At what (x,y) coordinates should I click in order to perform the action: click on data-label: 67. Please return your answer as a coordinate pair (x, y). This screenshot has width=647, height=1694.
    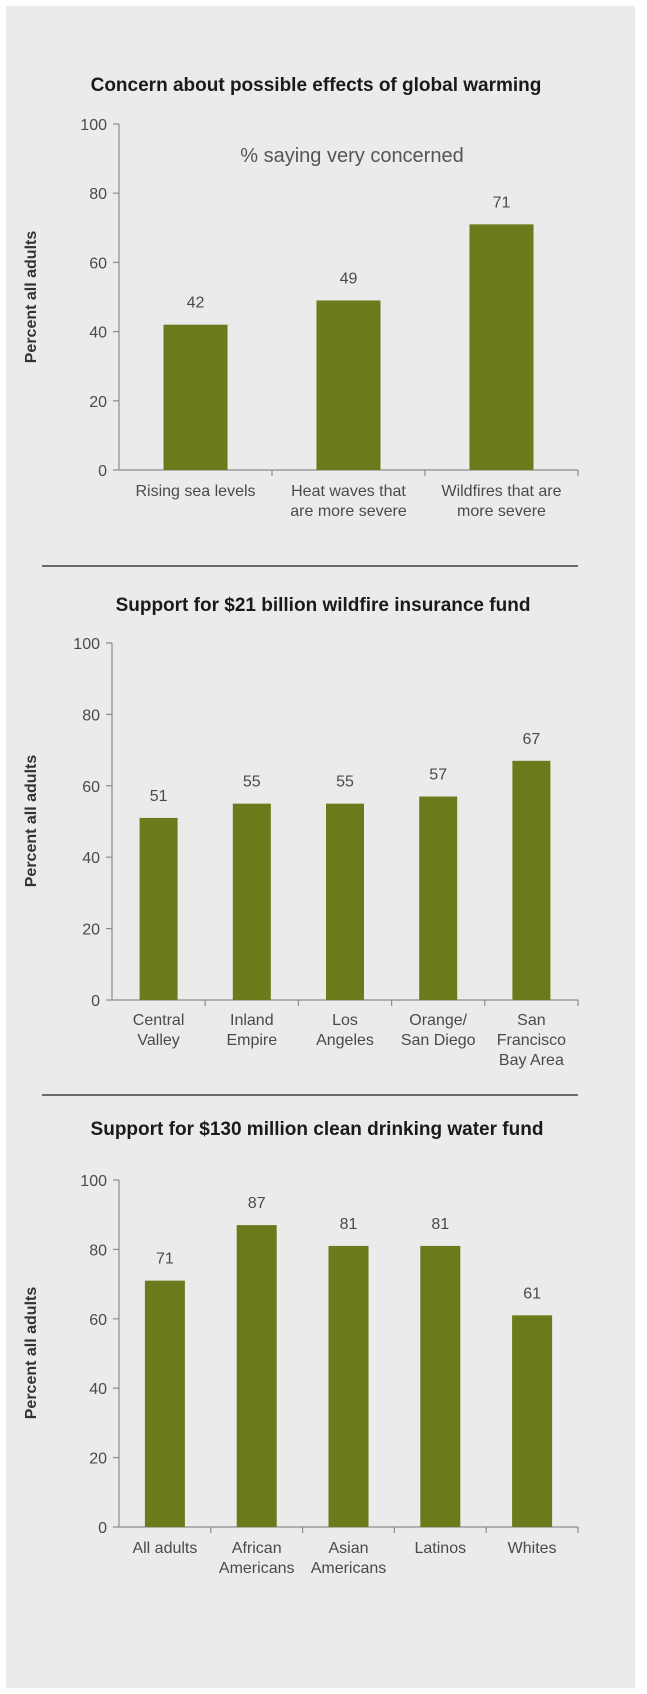
    Looking at the image, I should click on (532, 739).